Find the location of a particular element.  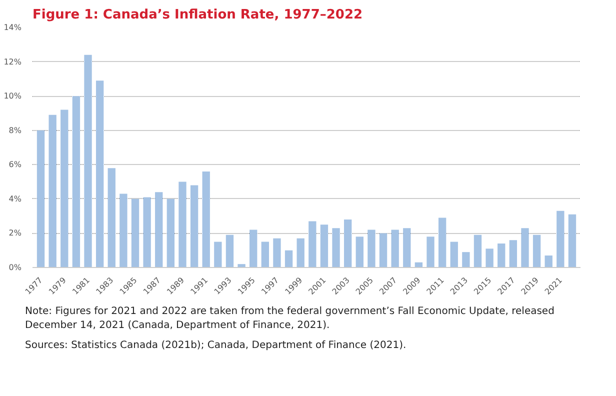

source-note: Sources: Statistics Canada (2021b); Canada, Department of Finance (2021). is located at coordinates (216, 346).